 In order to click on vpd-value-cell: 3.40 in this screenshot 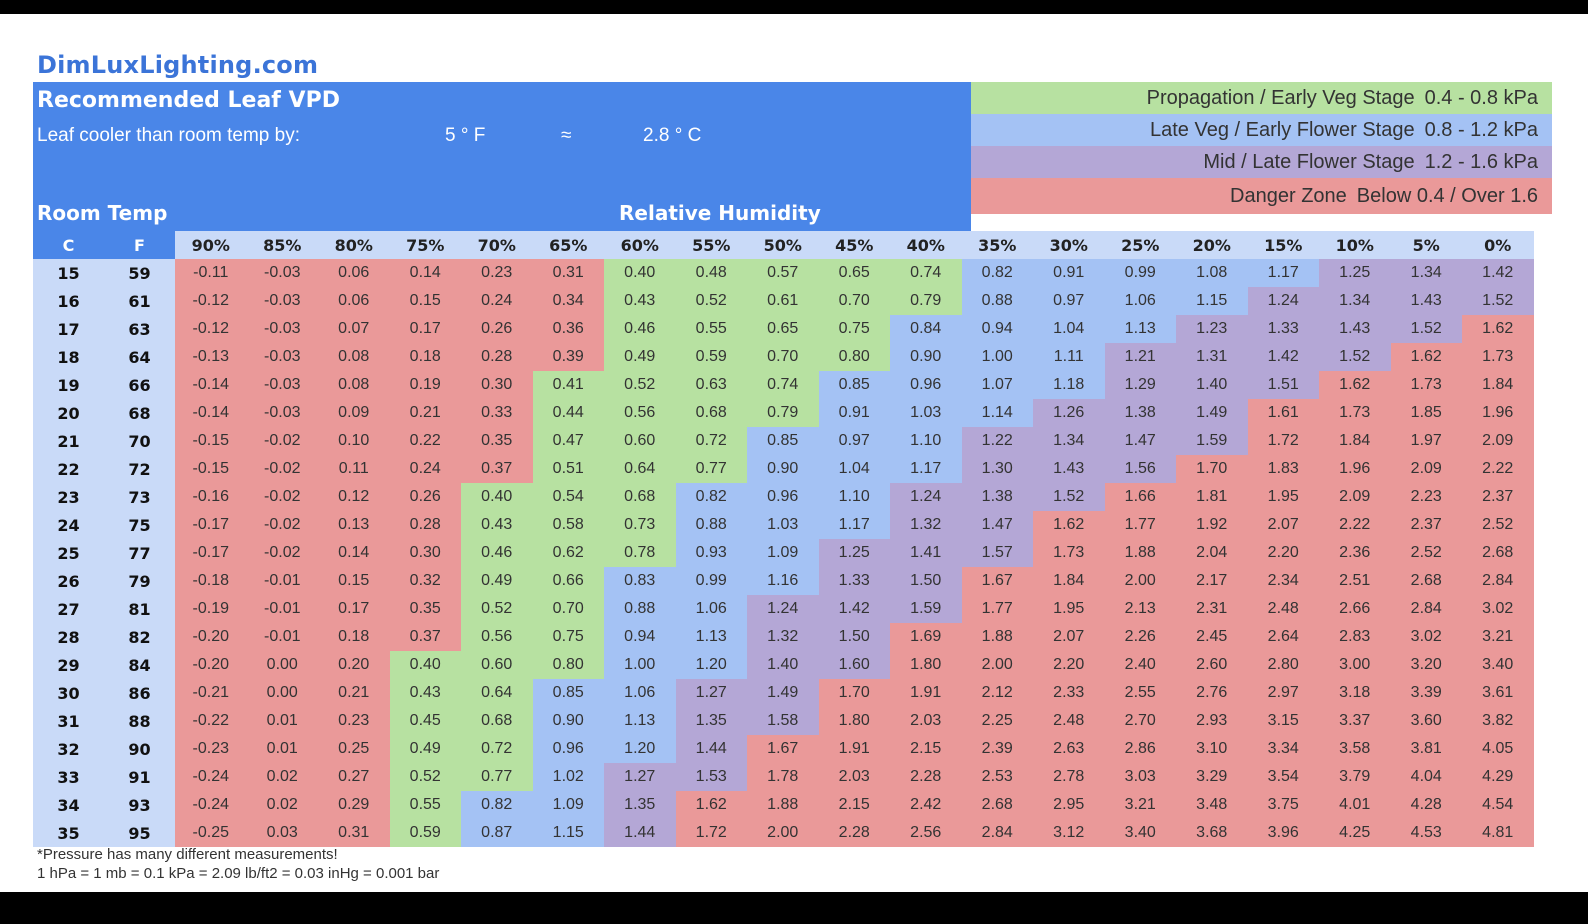, I will do `click(1140, 833)`.